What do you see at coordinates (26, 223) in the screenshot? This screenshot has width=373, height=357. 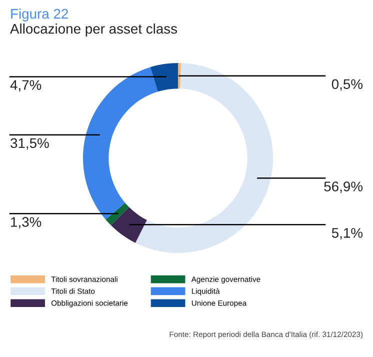 I see `data-label: 1,3%` at bounding box center [26, 223].